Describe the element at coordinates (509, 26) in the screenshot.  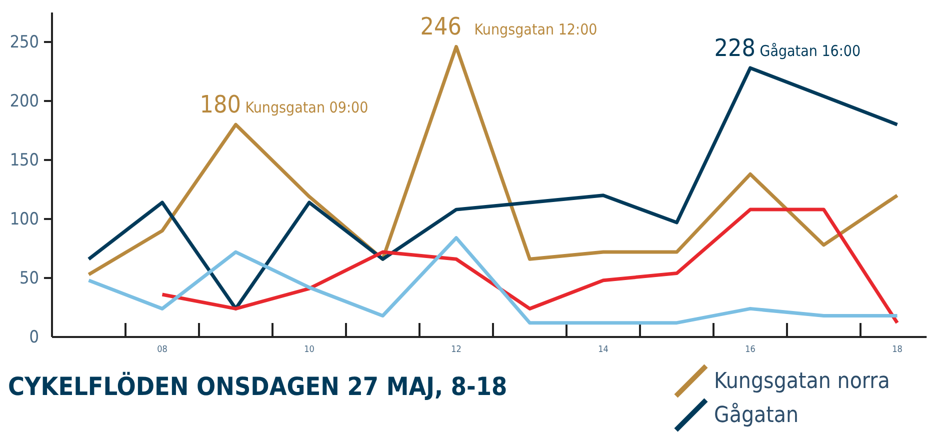
I see `annotation: 246 Kungsgatan 12:00` at that location.